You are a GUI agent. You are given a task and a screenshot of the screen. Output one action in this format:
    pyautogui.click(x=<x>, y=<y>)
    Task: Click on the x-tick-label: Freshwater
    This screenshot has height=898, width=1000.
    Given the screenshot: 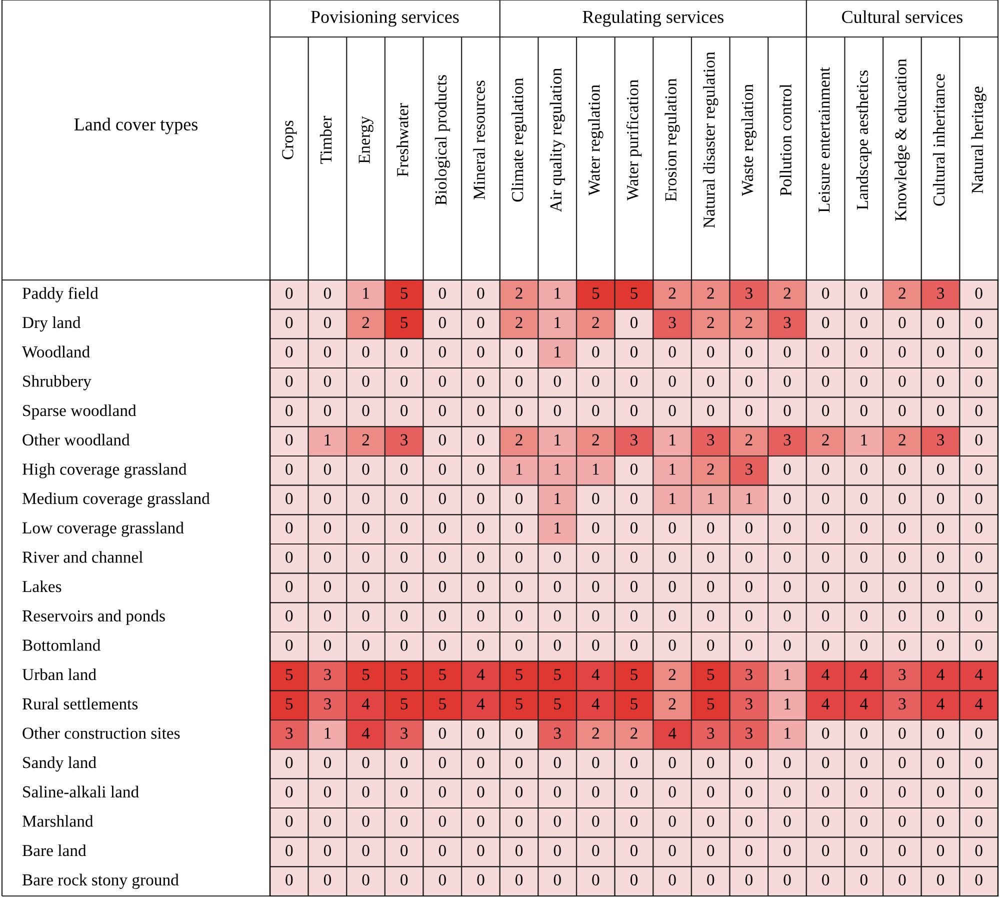 What is the action you would take?
    pyautogui.click(x=402, y=140)
    